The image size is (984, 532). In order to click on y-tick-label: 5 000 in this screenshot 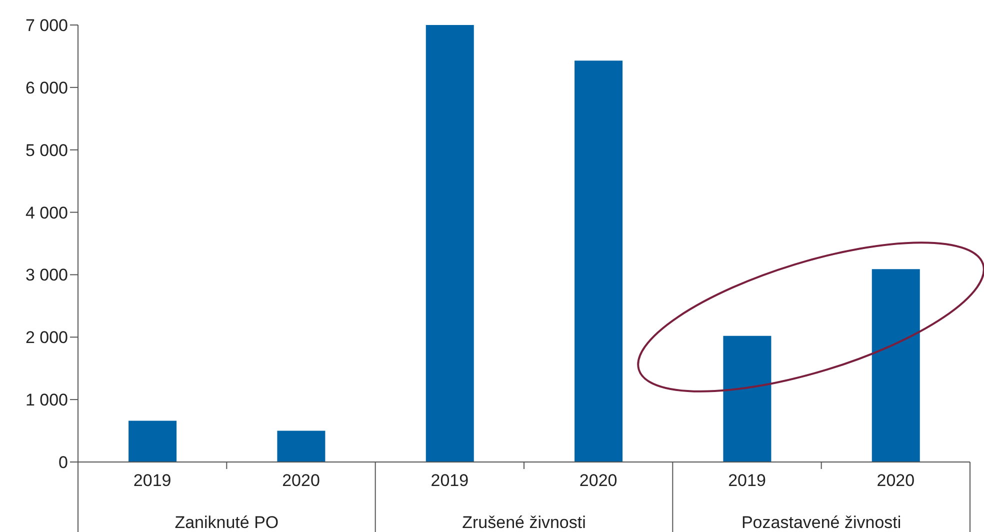, I will do `click(46, 150)`.